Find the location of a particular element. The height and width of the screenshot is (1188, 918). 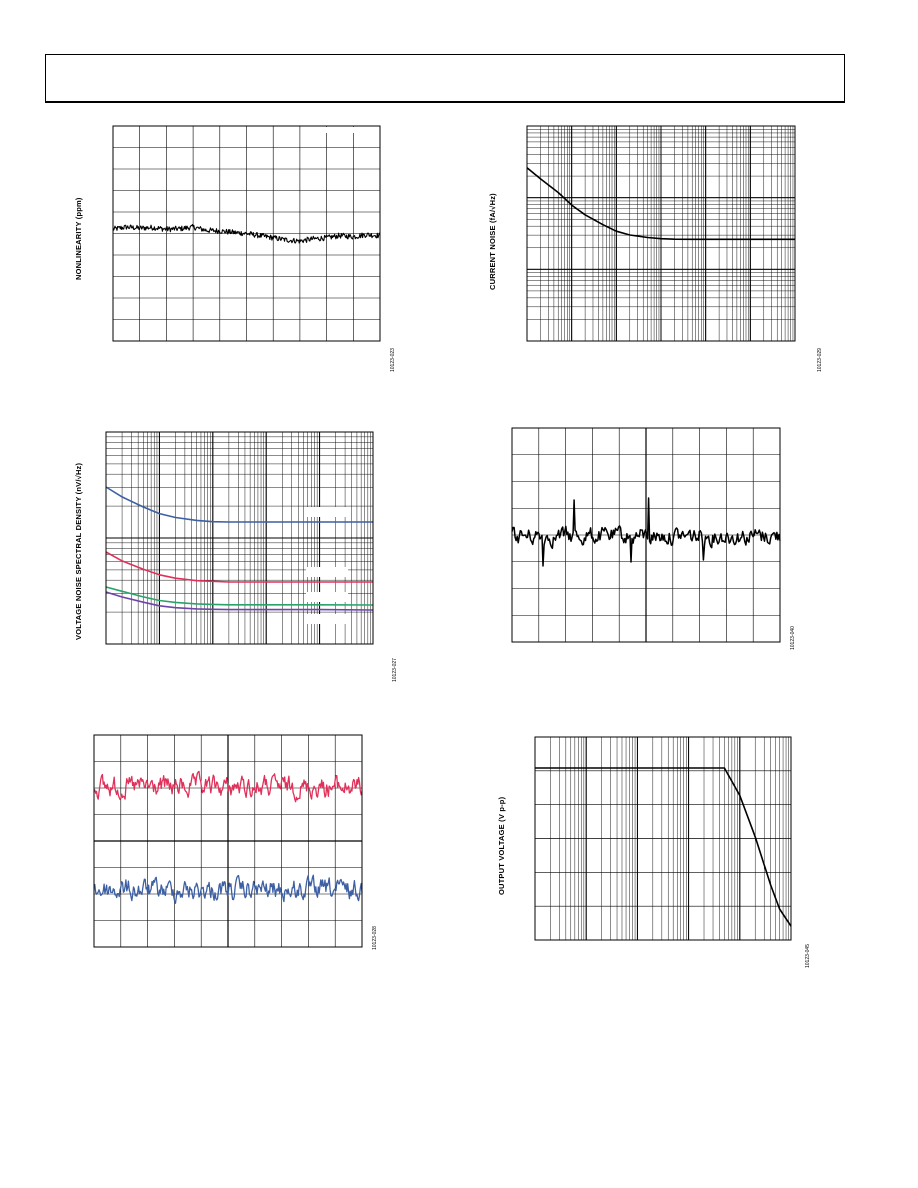

legend-area is located at coordinates (340, 130).